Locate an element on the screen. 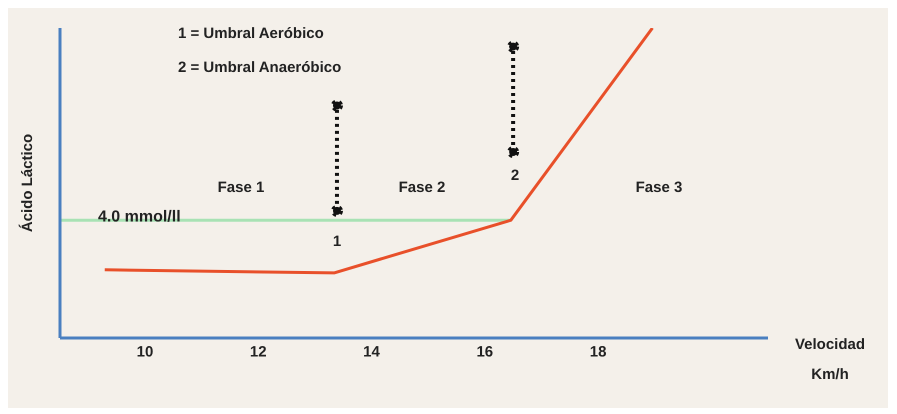 This screenshot has height=414, width=897. annotation: 1 = Umbral Aeróbico is located at coordinates (251, 33).